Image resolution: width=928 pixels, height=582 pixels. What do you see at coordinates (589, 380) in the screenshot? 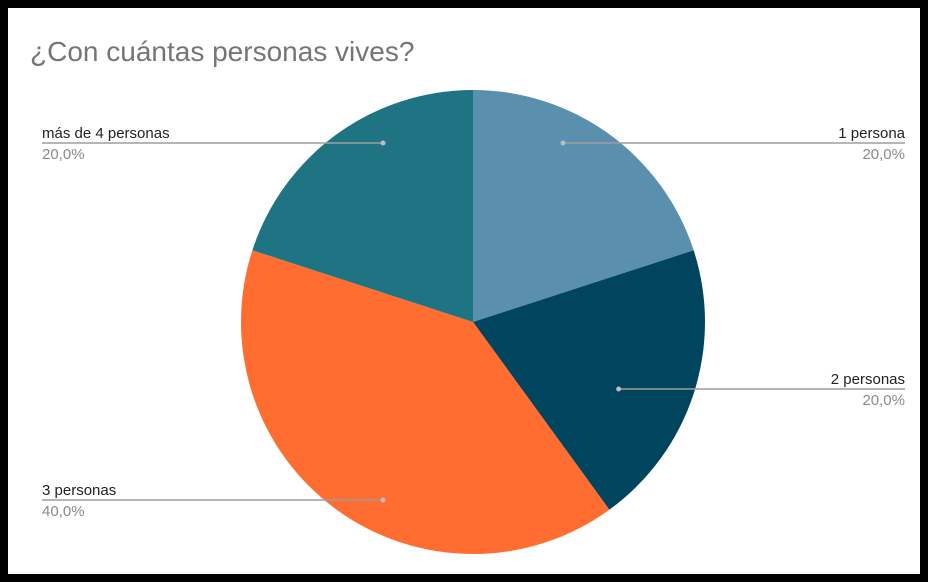
I see `pie-slice-2-personas` at bounding box center [589, 380].